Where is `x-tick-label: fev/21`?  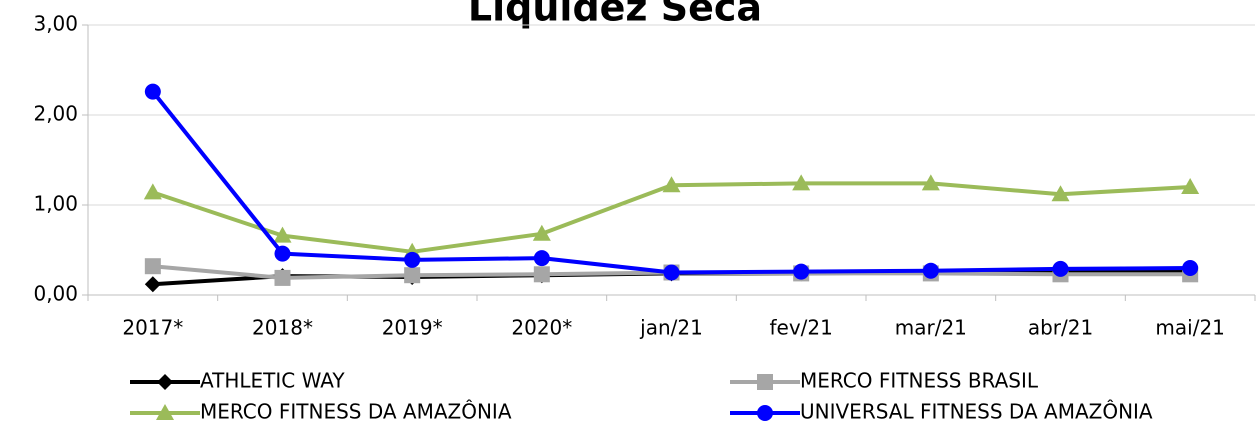 x-tick-label: fev/21 is located at coordinates (800, 328).